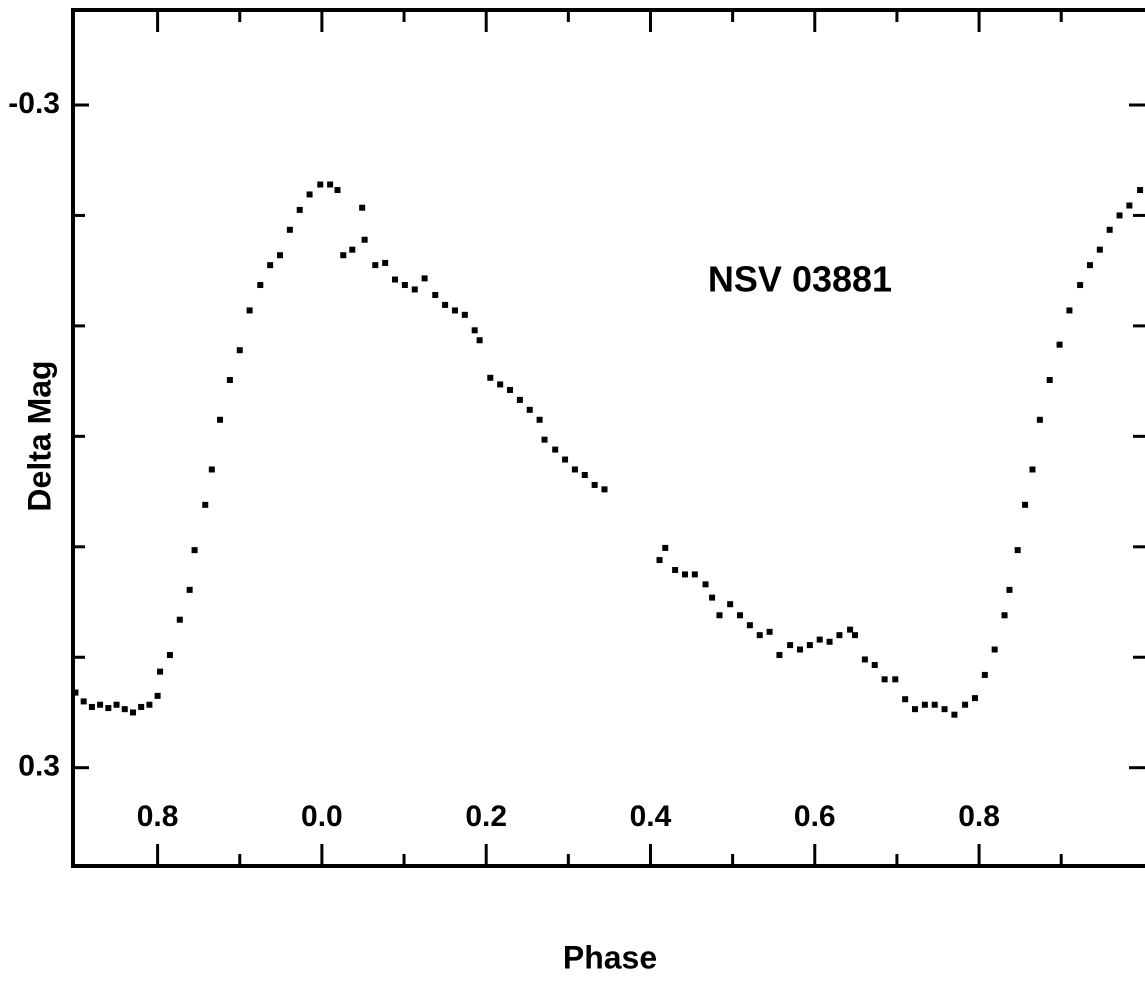 The height and width of the screenshot is (983, 1145). What do you see at coordinates (39, 766) in the screenshot?
I see `y-tick-label: 0.3` at bounding box center [39, 766].